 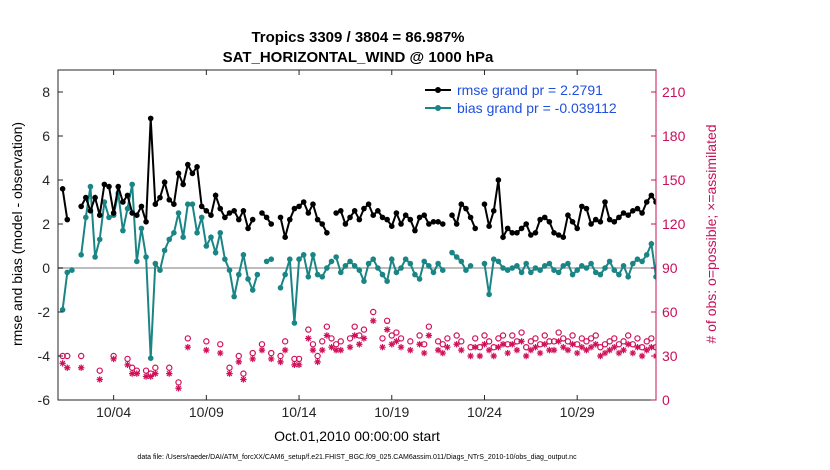 What do you see at coordinates (674, 180) in the screenshot?
I see `y-right-tick-label: 150` at bounding box center [674, 180].